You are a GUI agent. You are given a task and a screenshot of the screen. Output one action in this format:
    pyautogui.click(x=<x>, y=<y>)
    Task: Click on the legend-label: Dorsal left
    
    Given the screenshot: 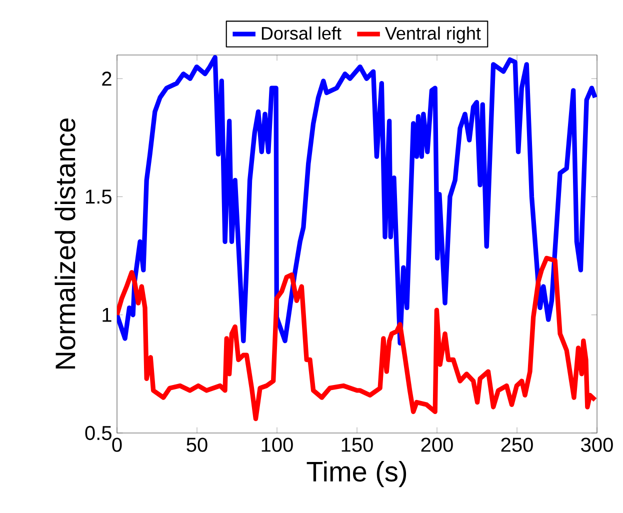 What is the action you would take?
    pyautogui.click(x=302, y=33)
    